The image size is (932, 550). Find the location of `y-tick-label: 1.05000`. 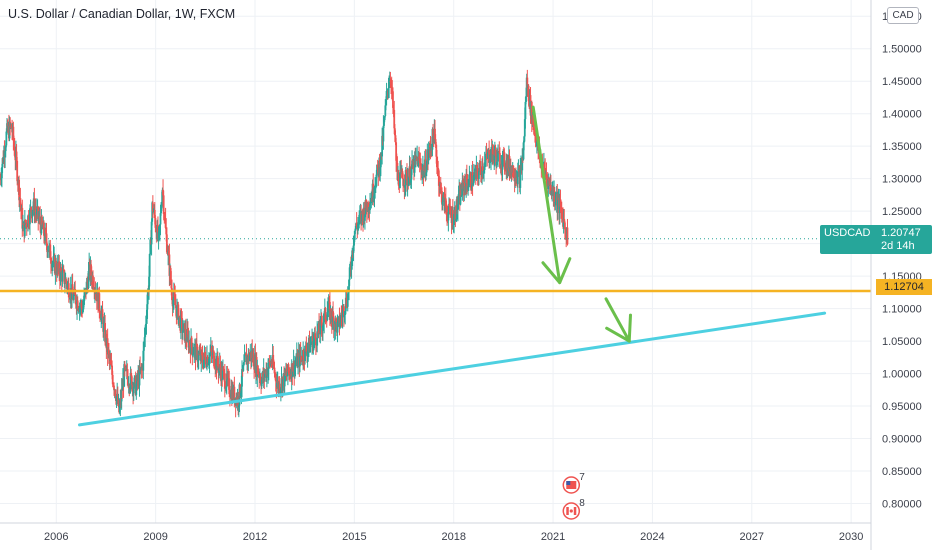

y-tick-label: 1.05000 is located at coordinates (902, 342).